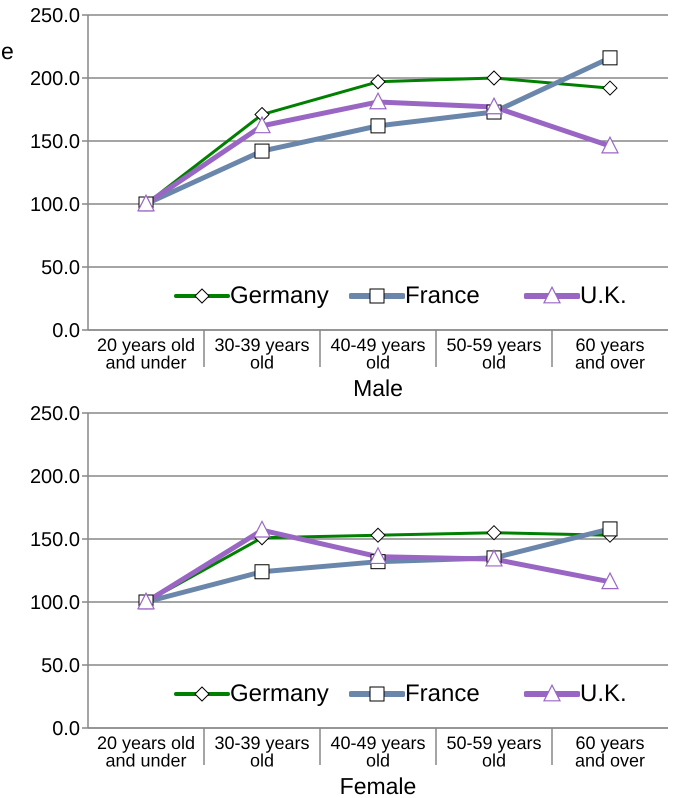 The height and width of the screenshot is (798, 673). I want to click on x-axis-title: Male, so click(378, 388).